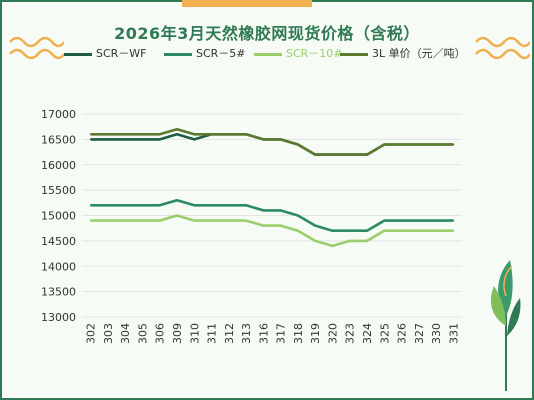  Describe the element at coordinates (332, 333) in the screenshot. I see `x-tick-label: 320` at that location.